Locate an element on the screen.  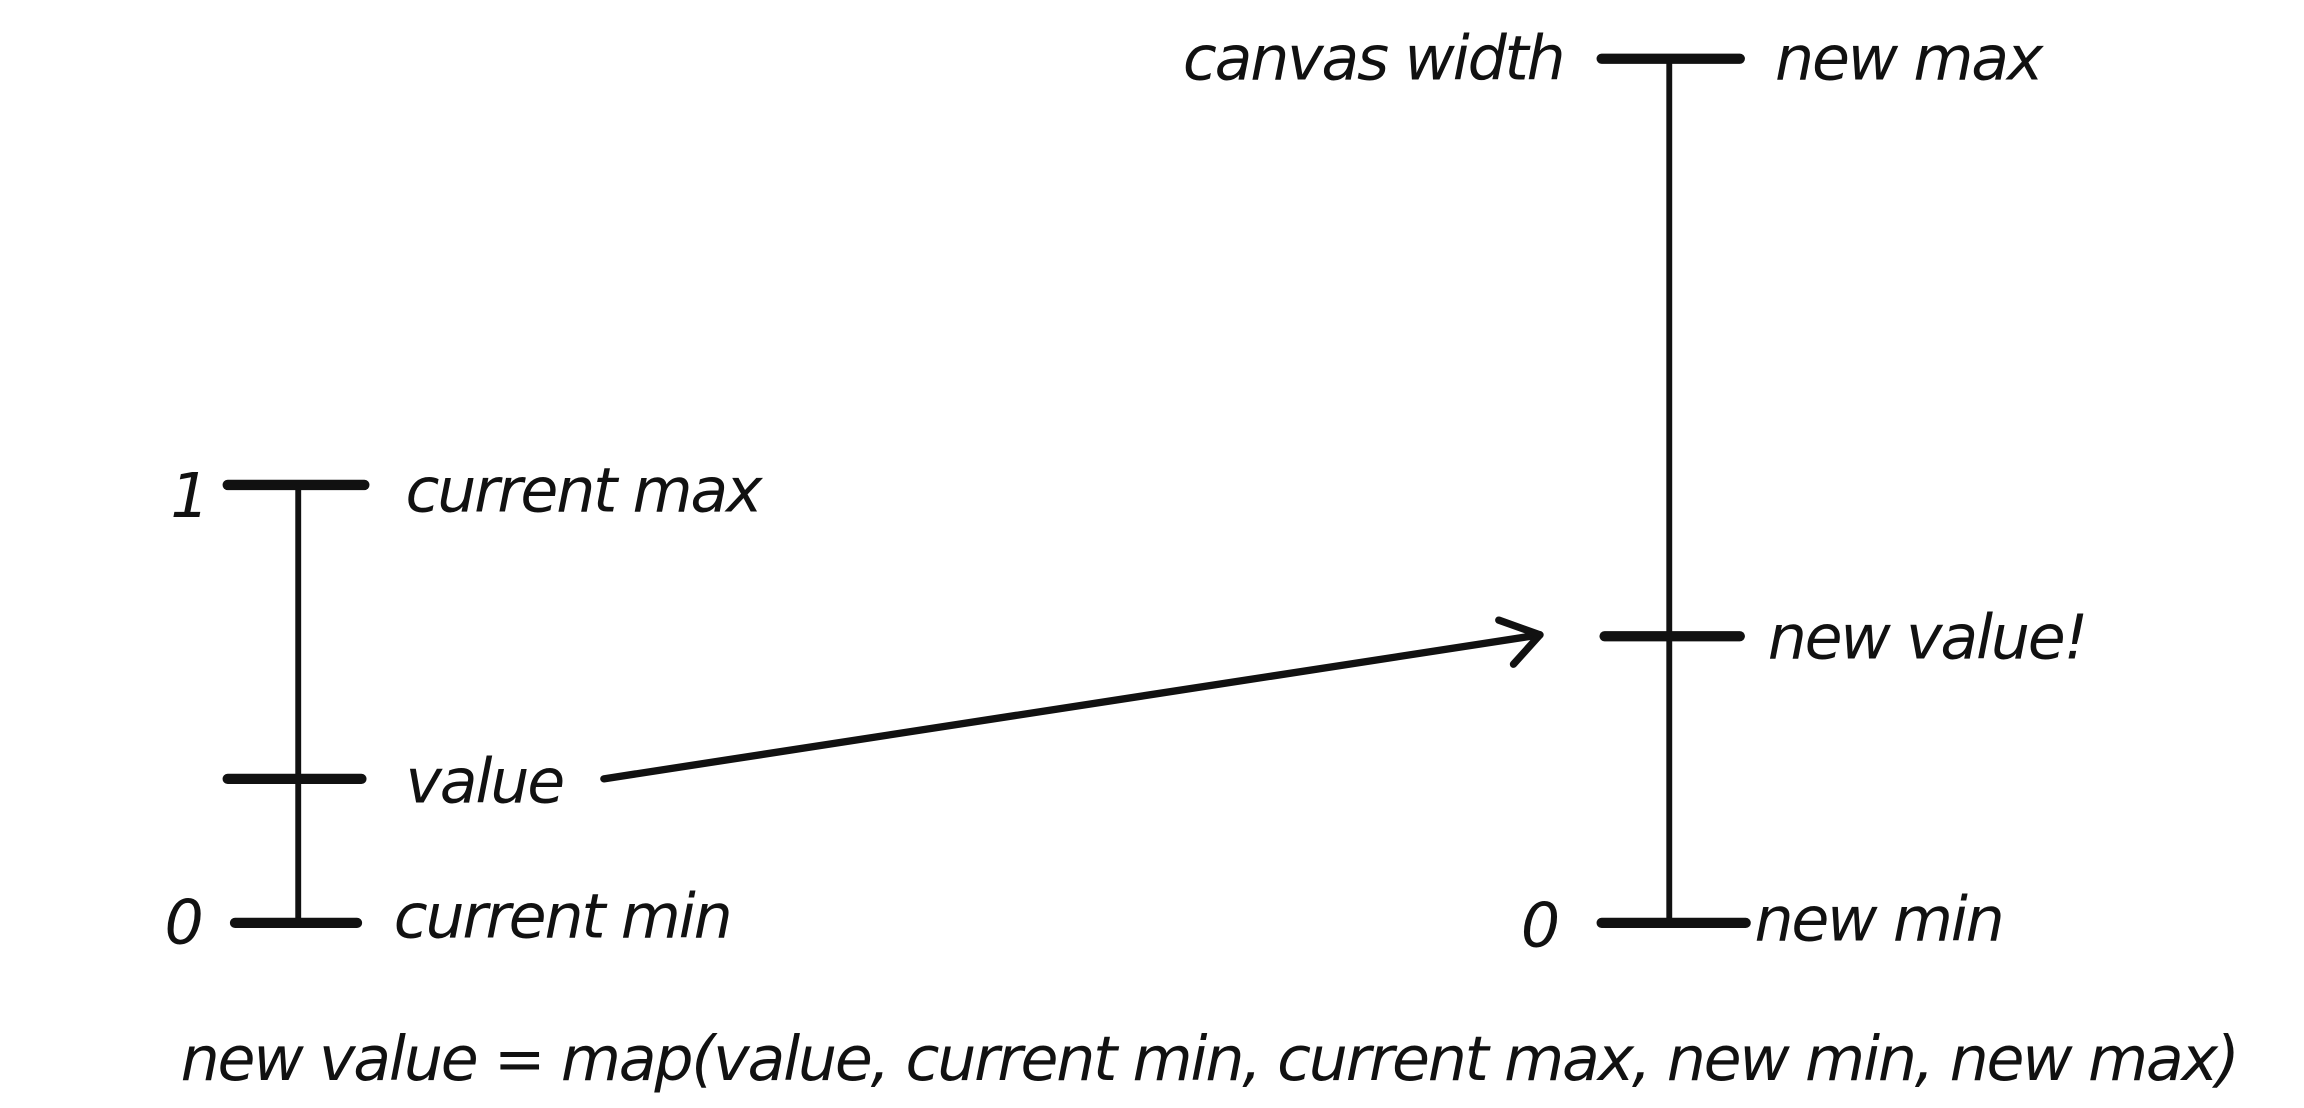
arrow-head-icon is located at coordinates (1519, 642).